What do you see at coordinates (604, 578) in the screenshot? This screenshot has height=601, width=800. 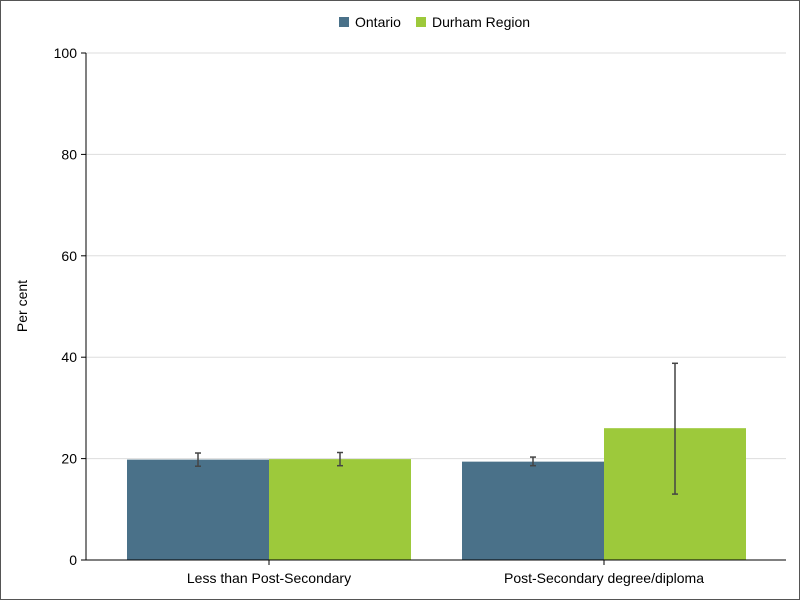 I see `x-tick-label: Post-Secondary degree/diploma` at bounding box center [604, 578].